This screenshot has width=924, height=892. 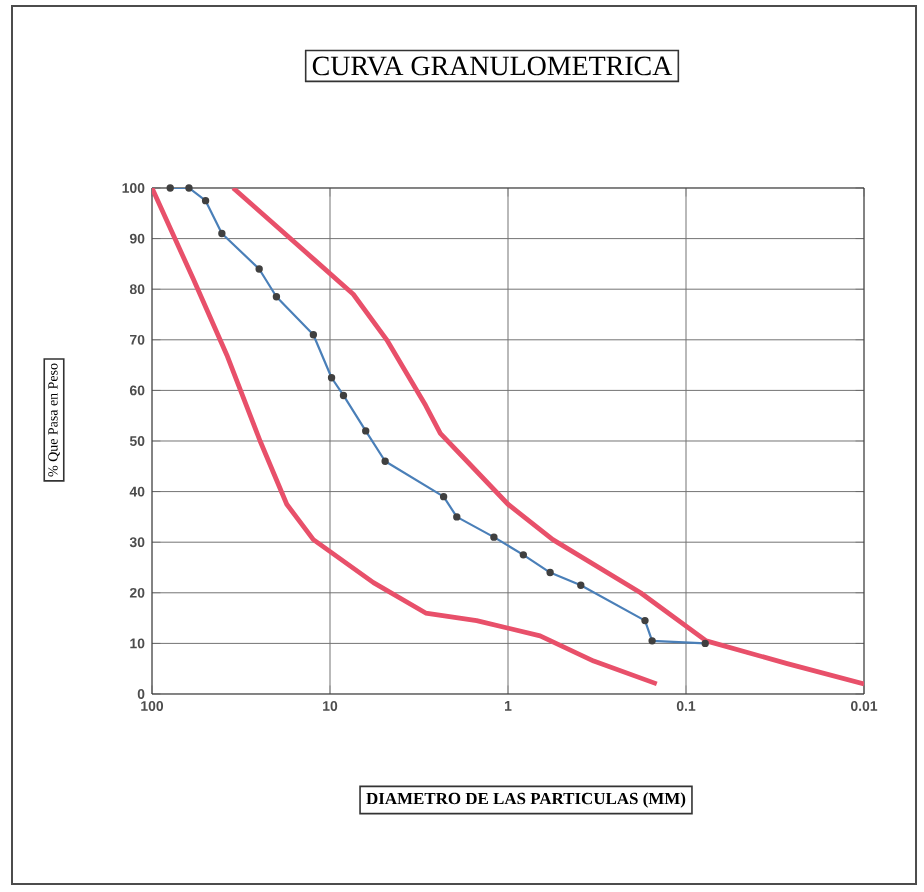 What do you see at coordinates (492, 66) in the screenshot?
I see `chart-title: CURVA GRANULOMETRICA` at bounding box center [492, 66].